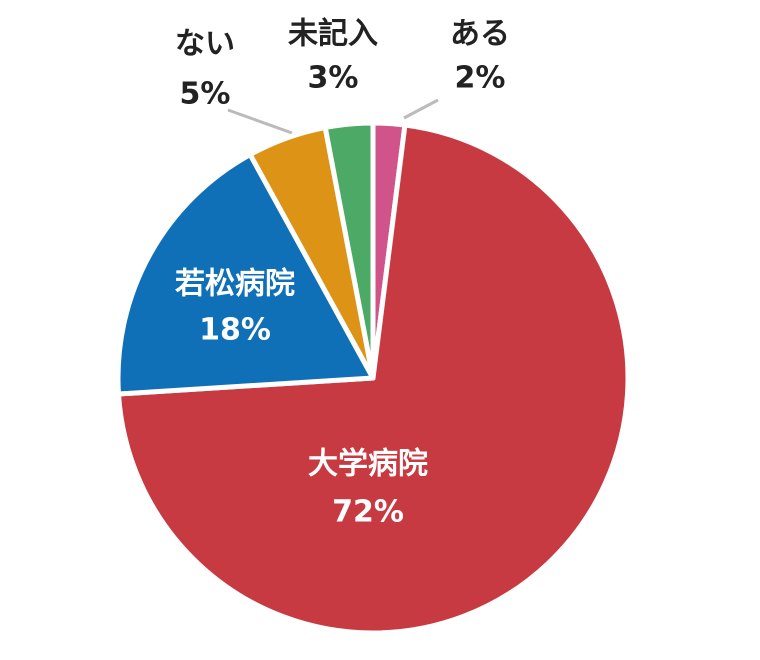  I want to click on value-label: 2%, so click(480, 78).